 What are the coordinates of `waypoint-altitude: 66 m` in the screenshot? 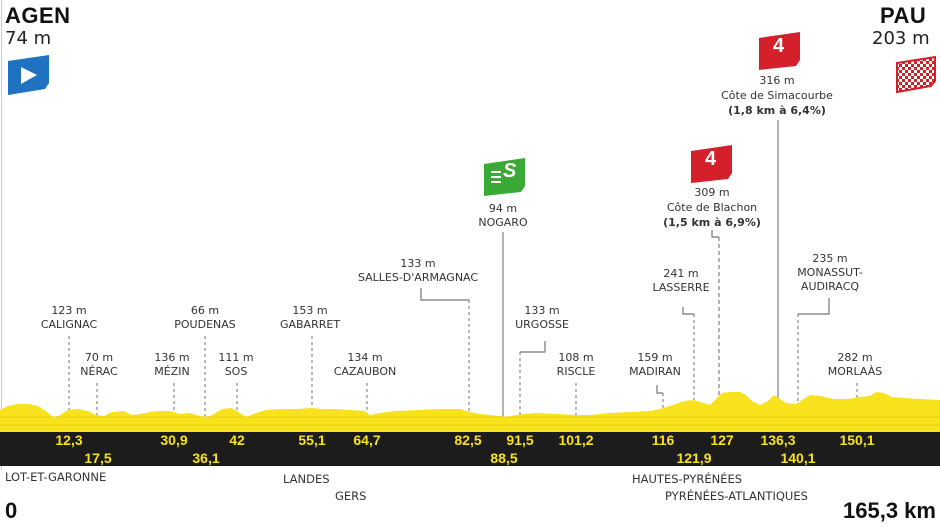 It's located at (205, 310).